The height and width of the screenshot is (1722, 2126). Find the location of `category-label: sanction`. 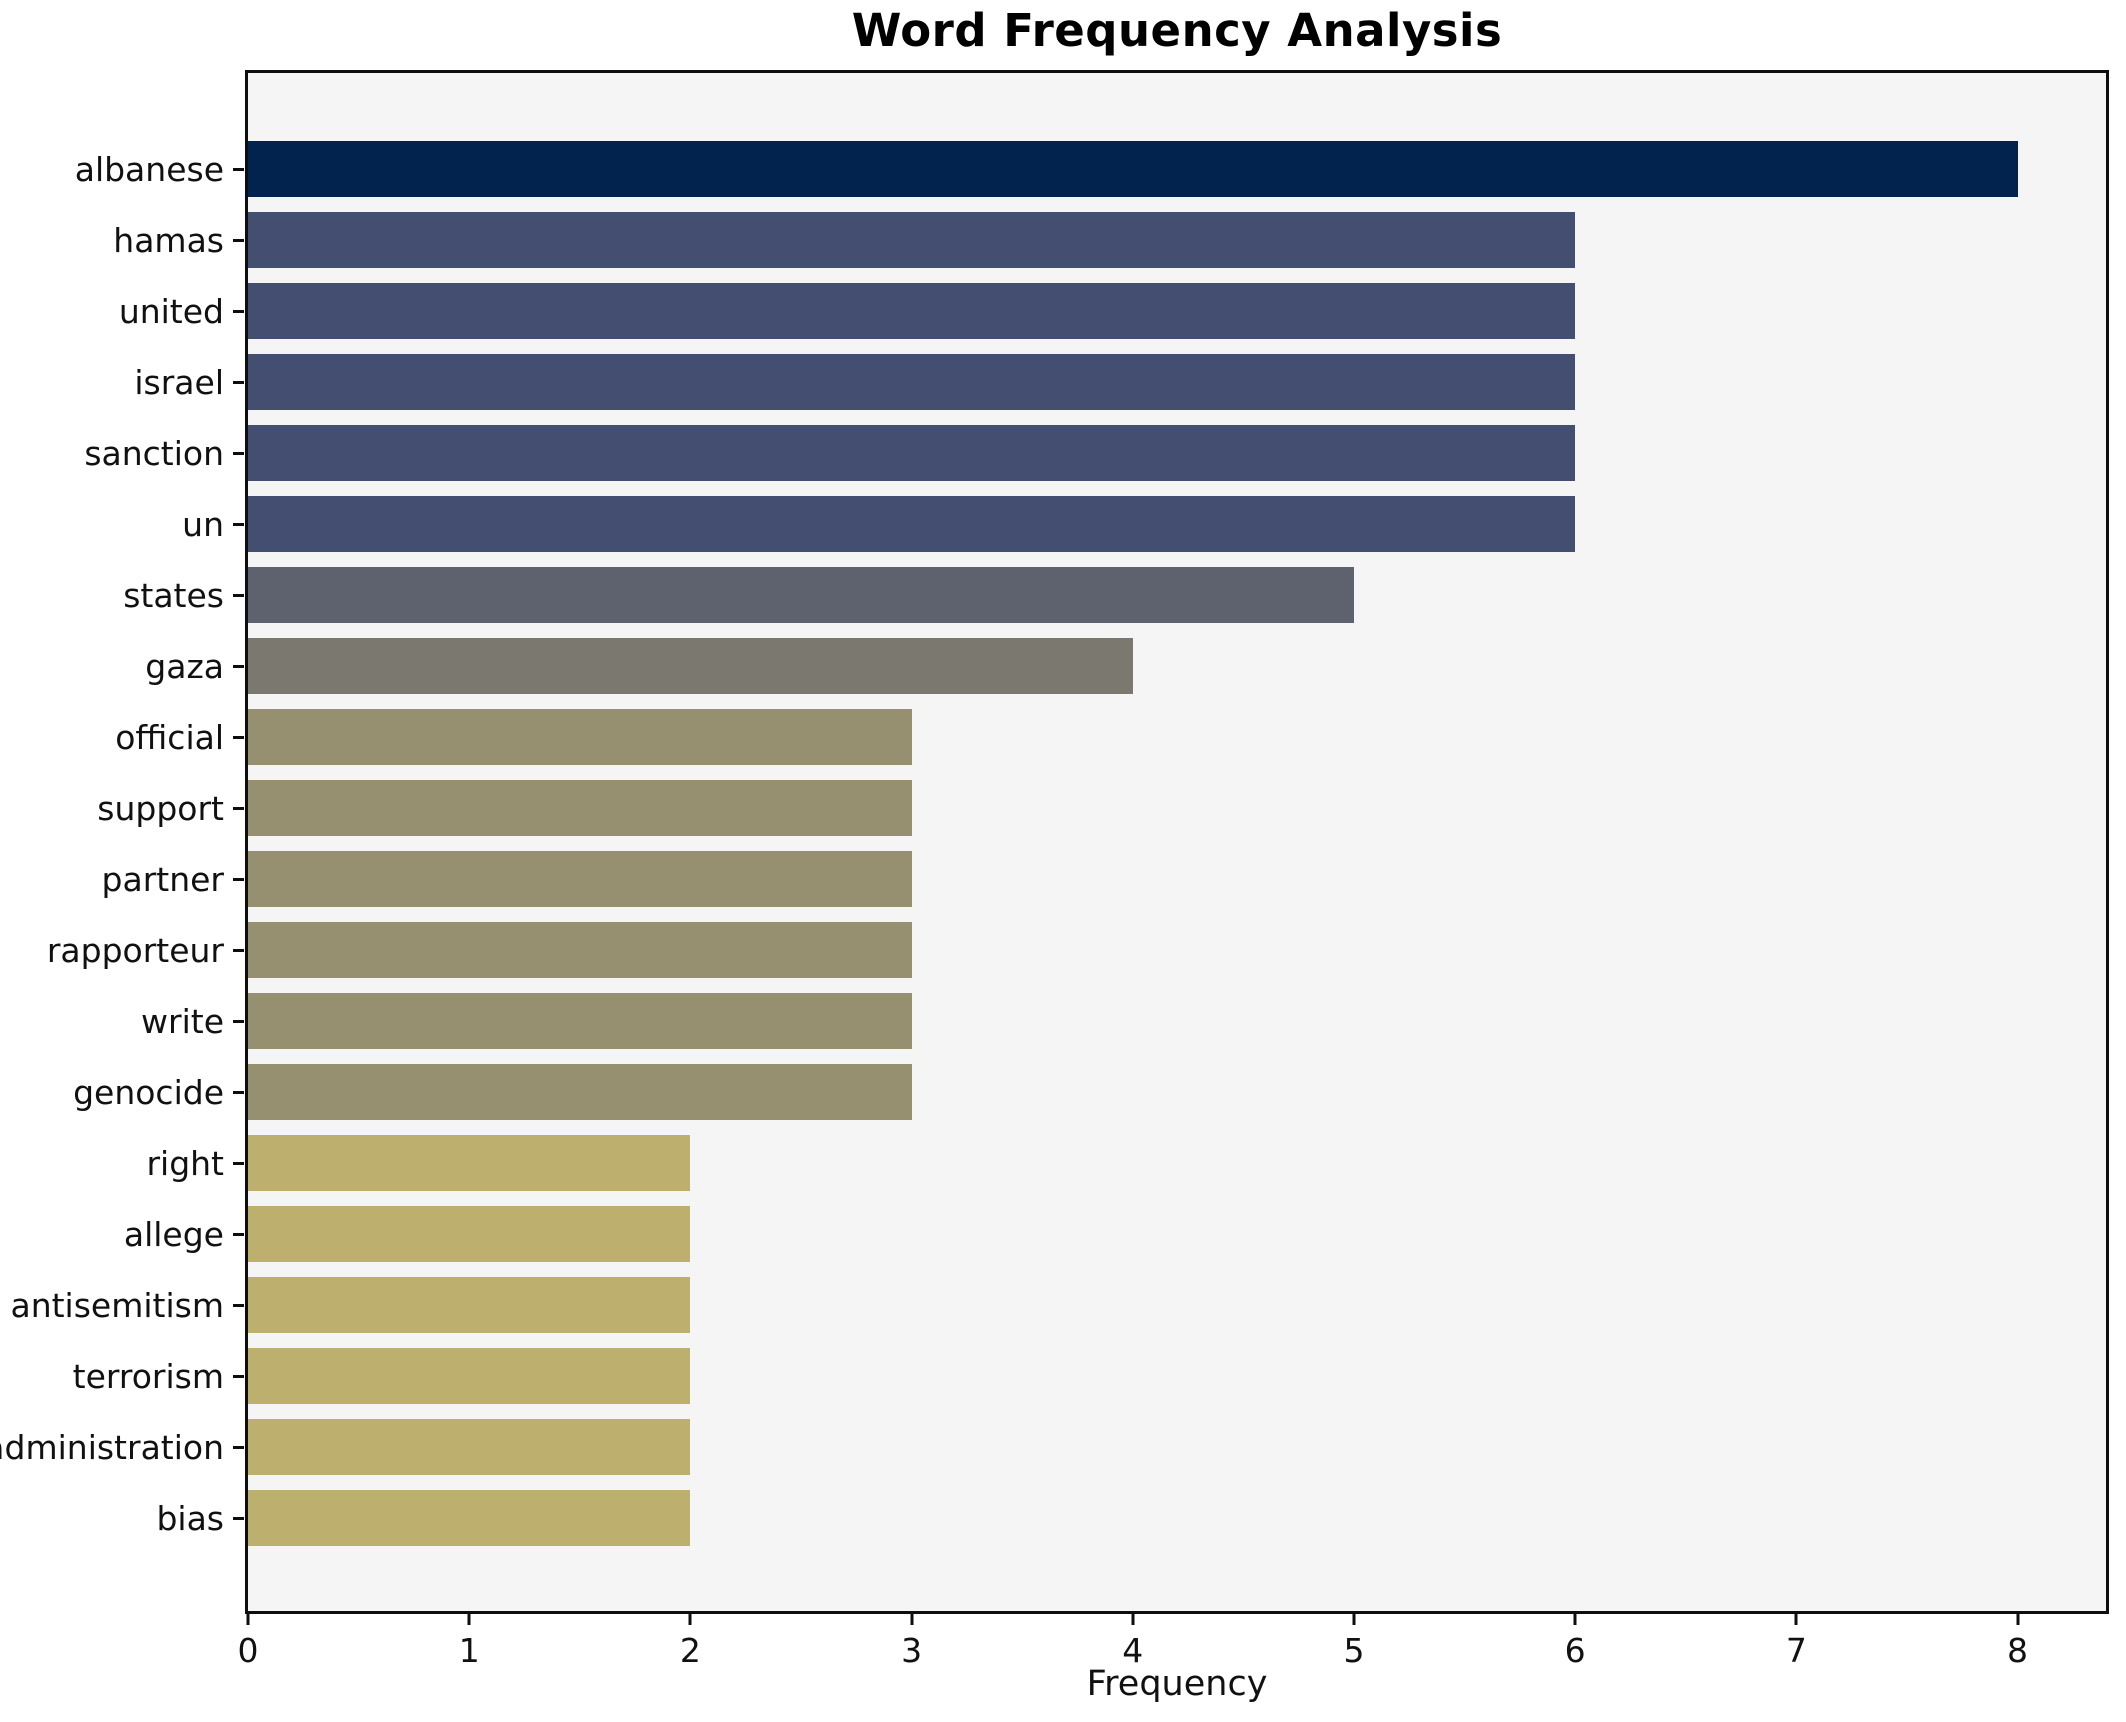

category-label: sanction is located at coordinates (154, 453).